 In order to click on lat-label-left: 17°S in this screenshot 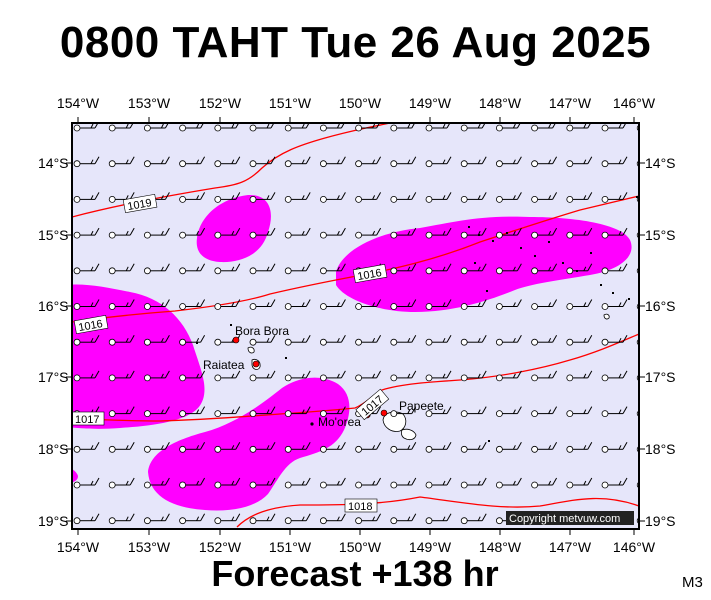, I will do `click(53, 377)`.